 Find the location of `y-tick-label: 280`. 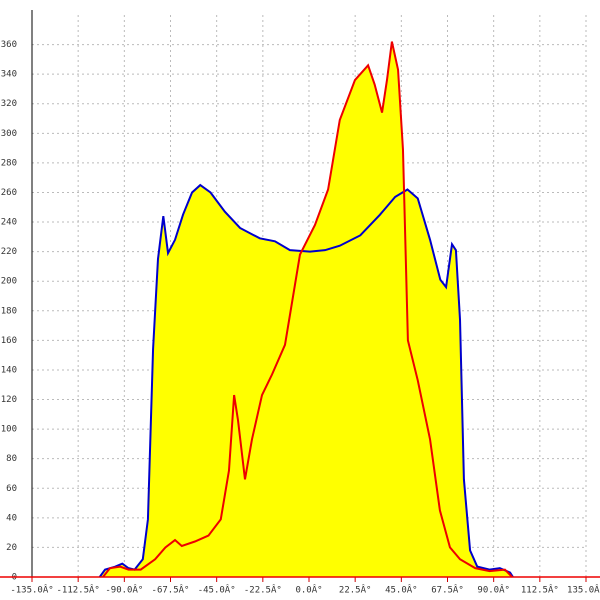

y-tick-label: 280 is located at coordinates (9, 163).